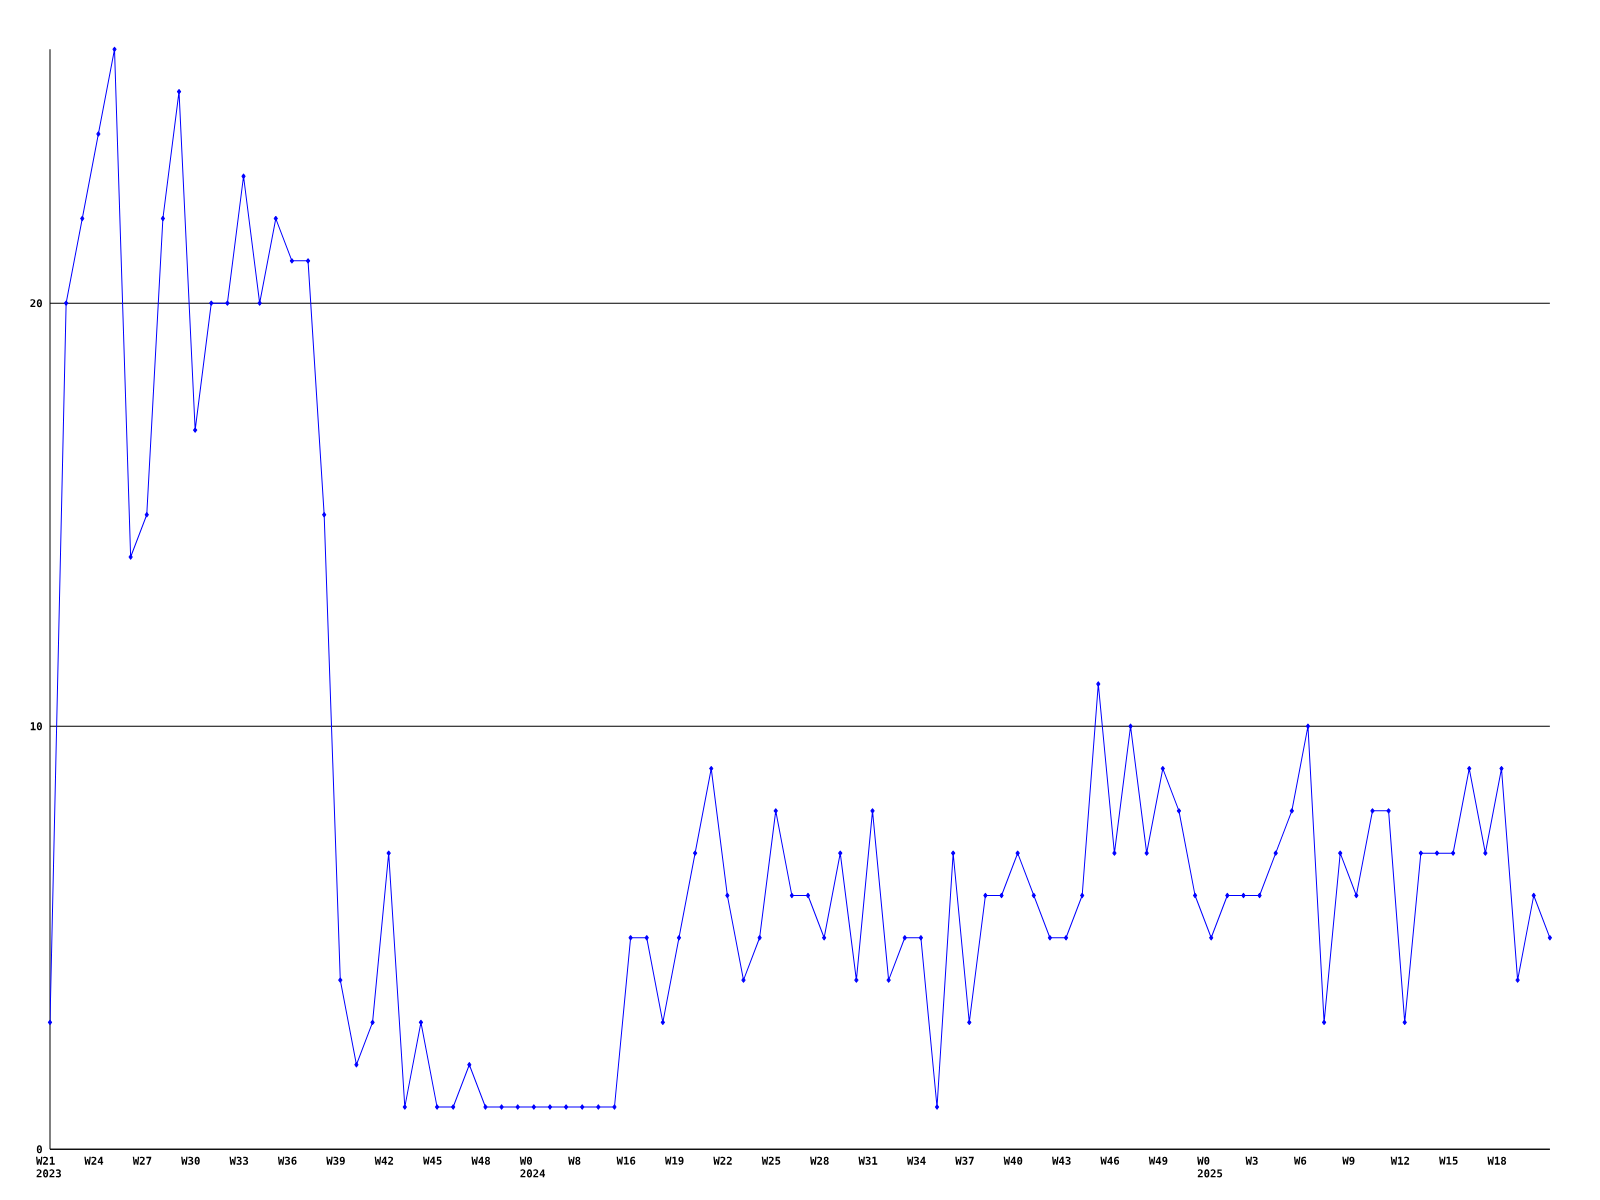 The width and height of the screenshot is (1600, 1200). Describe the element at coordinates (142, 1160) in the screenshot. I see `x-tick-label: W27` at that location.